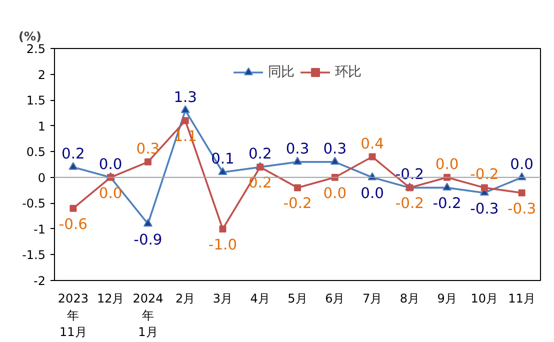  I want to click on x-tick-label: 2023年11月, so click(73, 316).